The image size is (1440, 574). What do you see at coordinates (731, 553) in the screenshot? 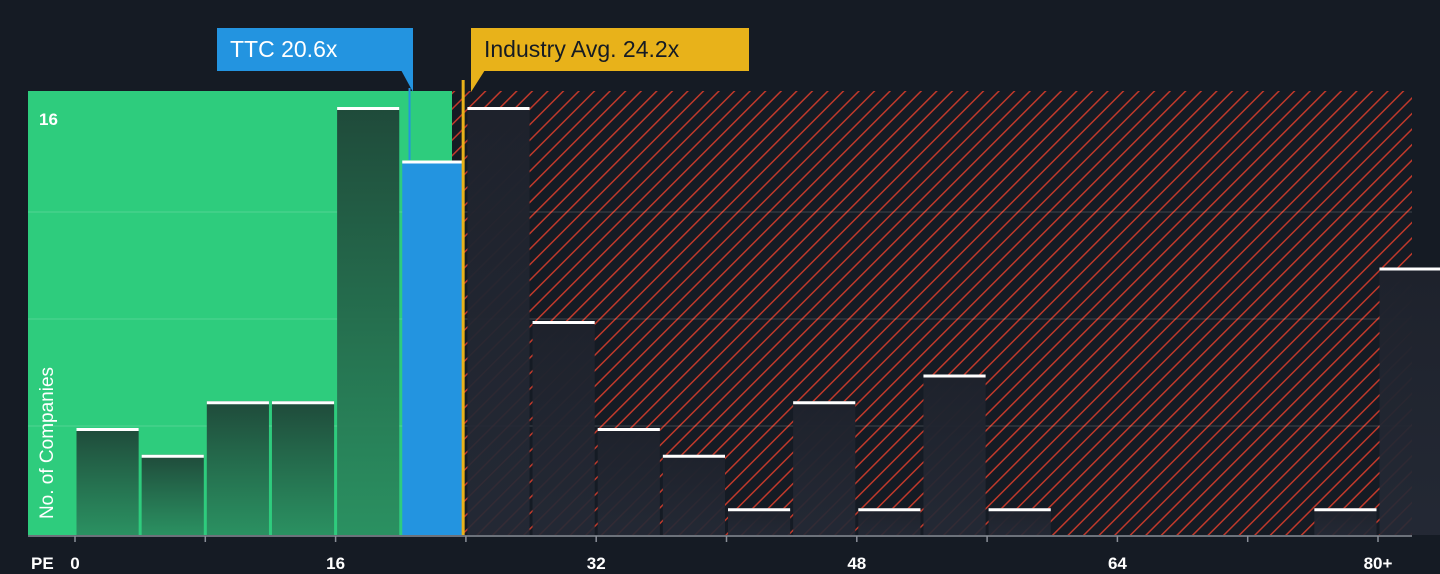
I see `x-axis-ticks: 0 16 32 48 64 80+` at bounding box center [731, 553].